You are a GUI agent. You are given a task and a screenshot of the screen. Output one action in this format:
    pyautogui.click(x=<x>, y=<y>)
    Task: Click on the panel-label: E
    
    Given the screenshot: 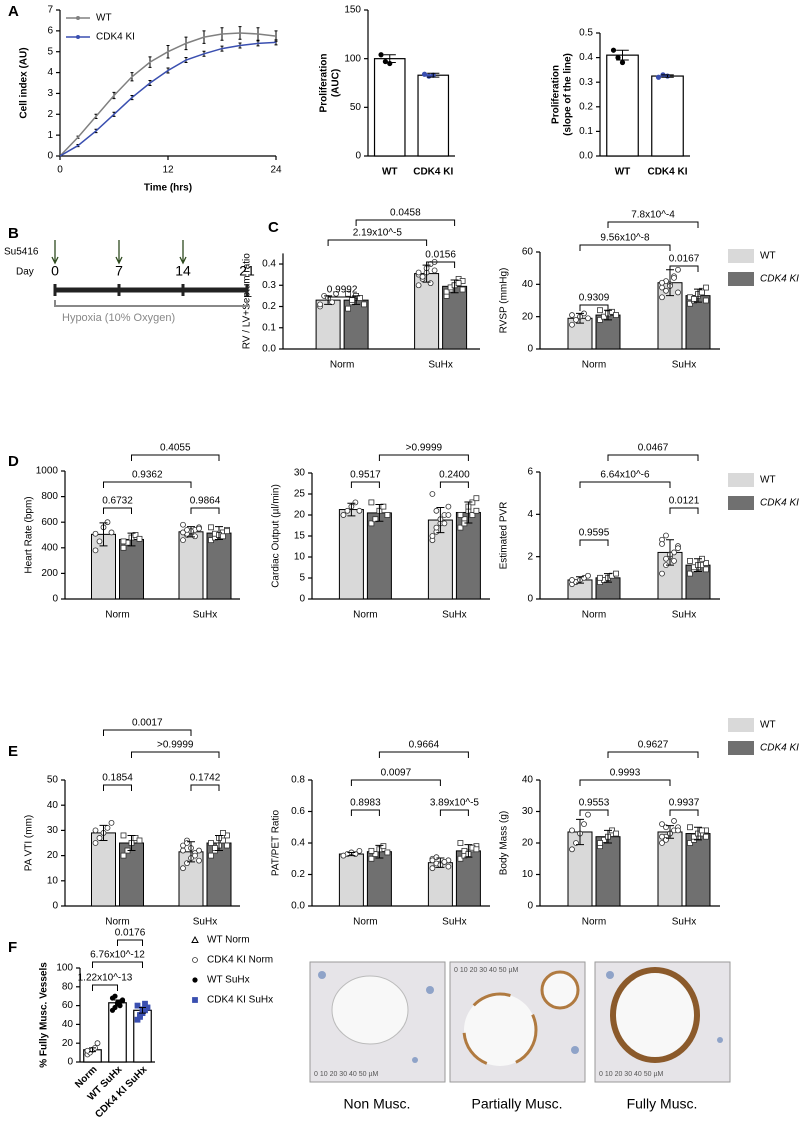 What is the action you would take?
    pyautogui.click(x=13, y=751)
    